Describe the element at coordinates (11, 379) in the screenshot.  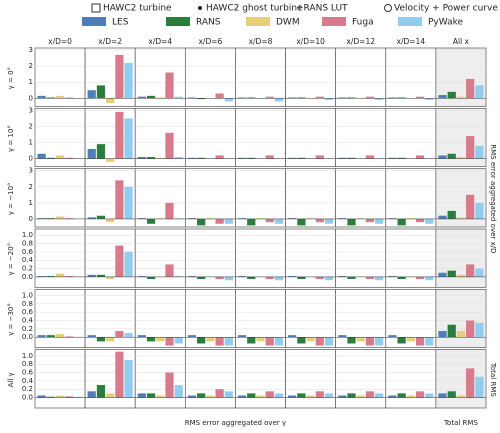
I see `row-label: All γ` at that location.